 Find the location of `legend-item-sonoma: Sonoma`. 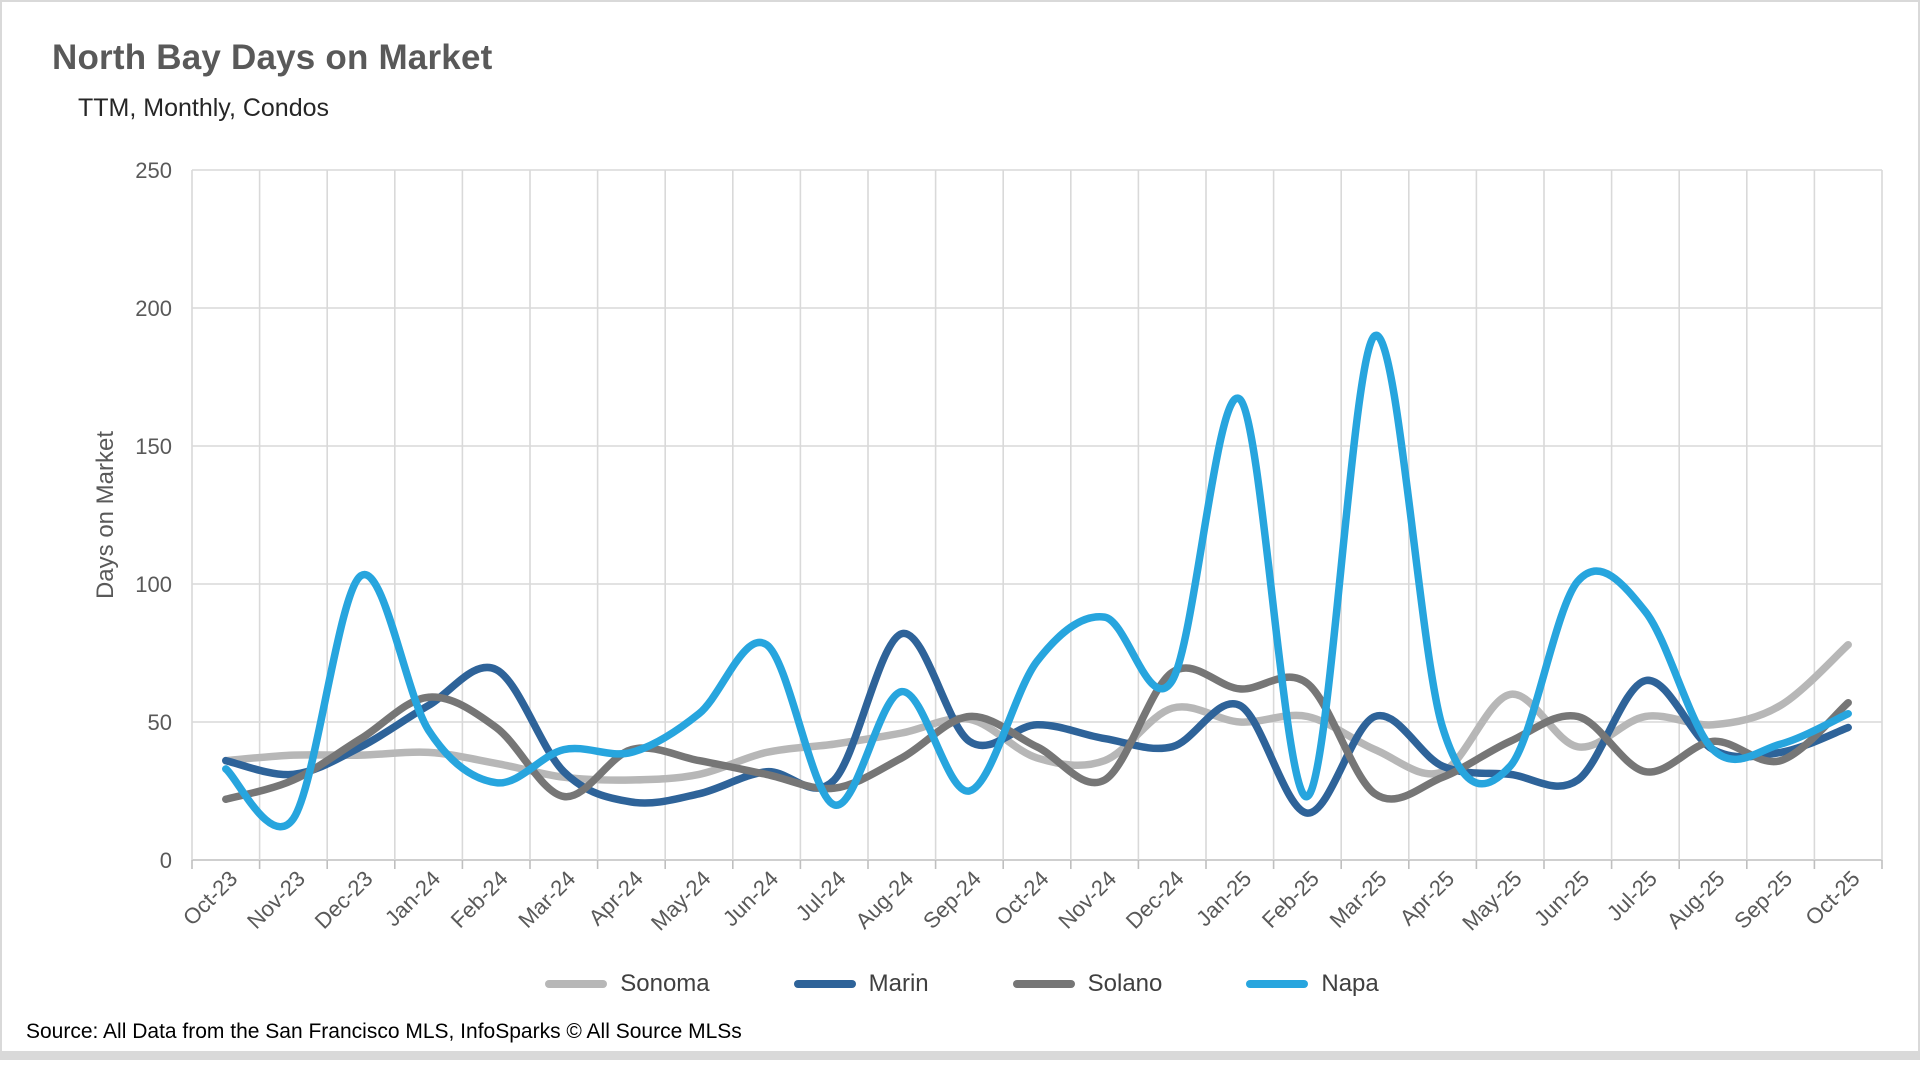

legend-item-sonoma: Sonoma is located at coordinates (627, 984).